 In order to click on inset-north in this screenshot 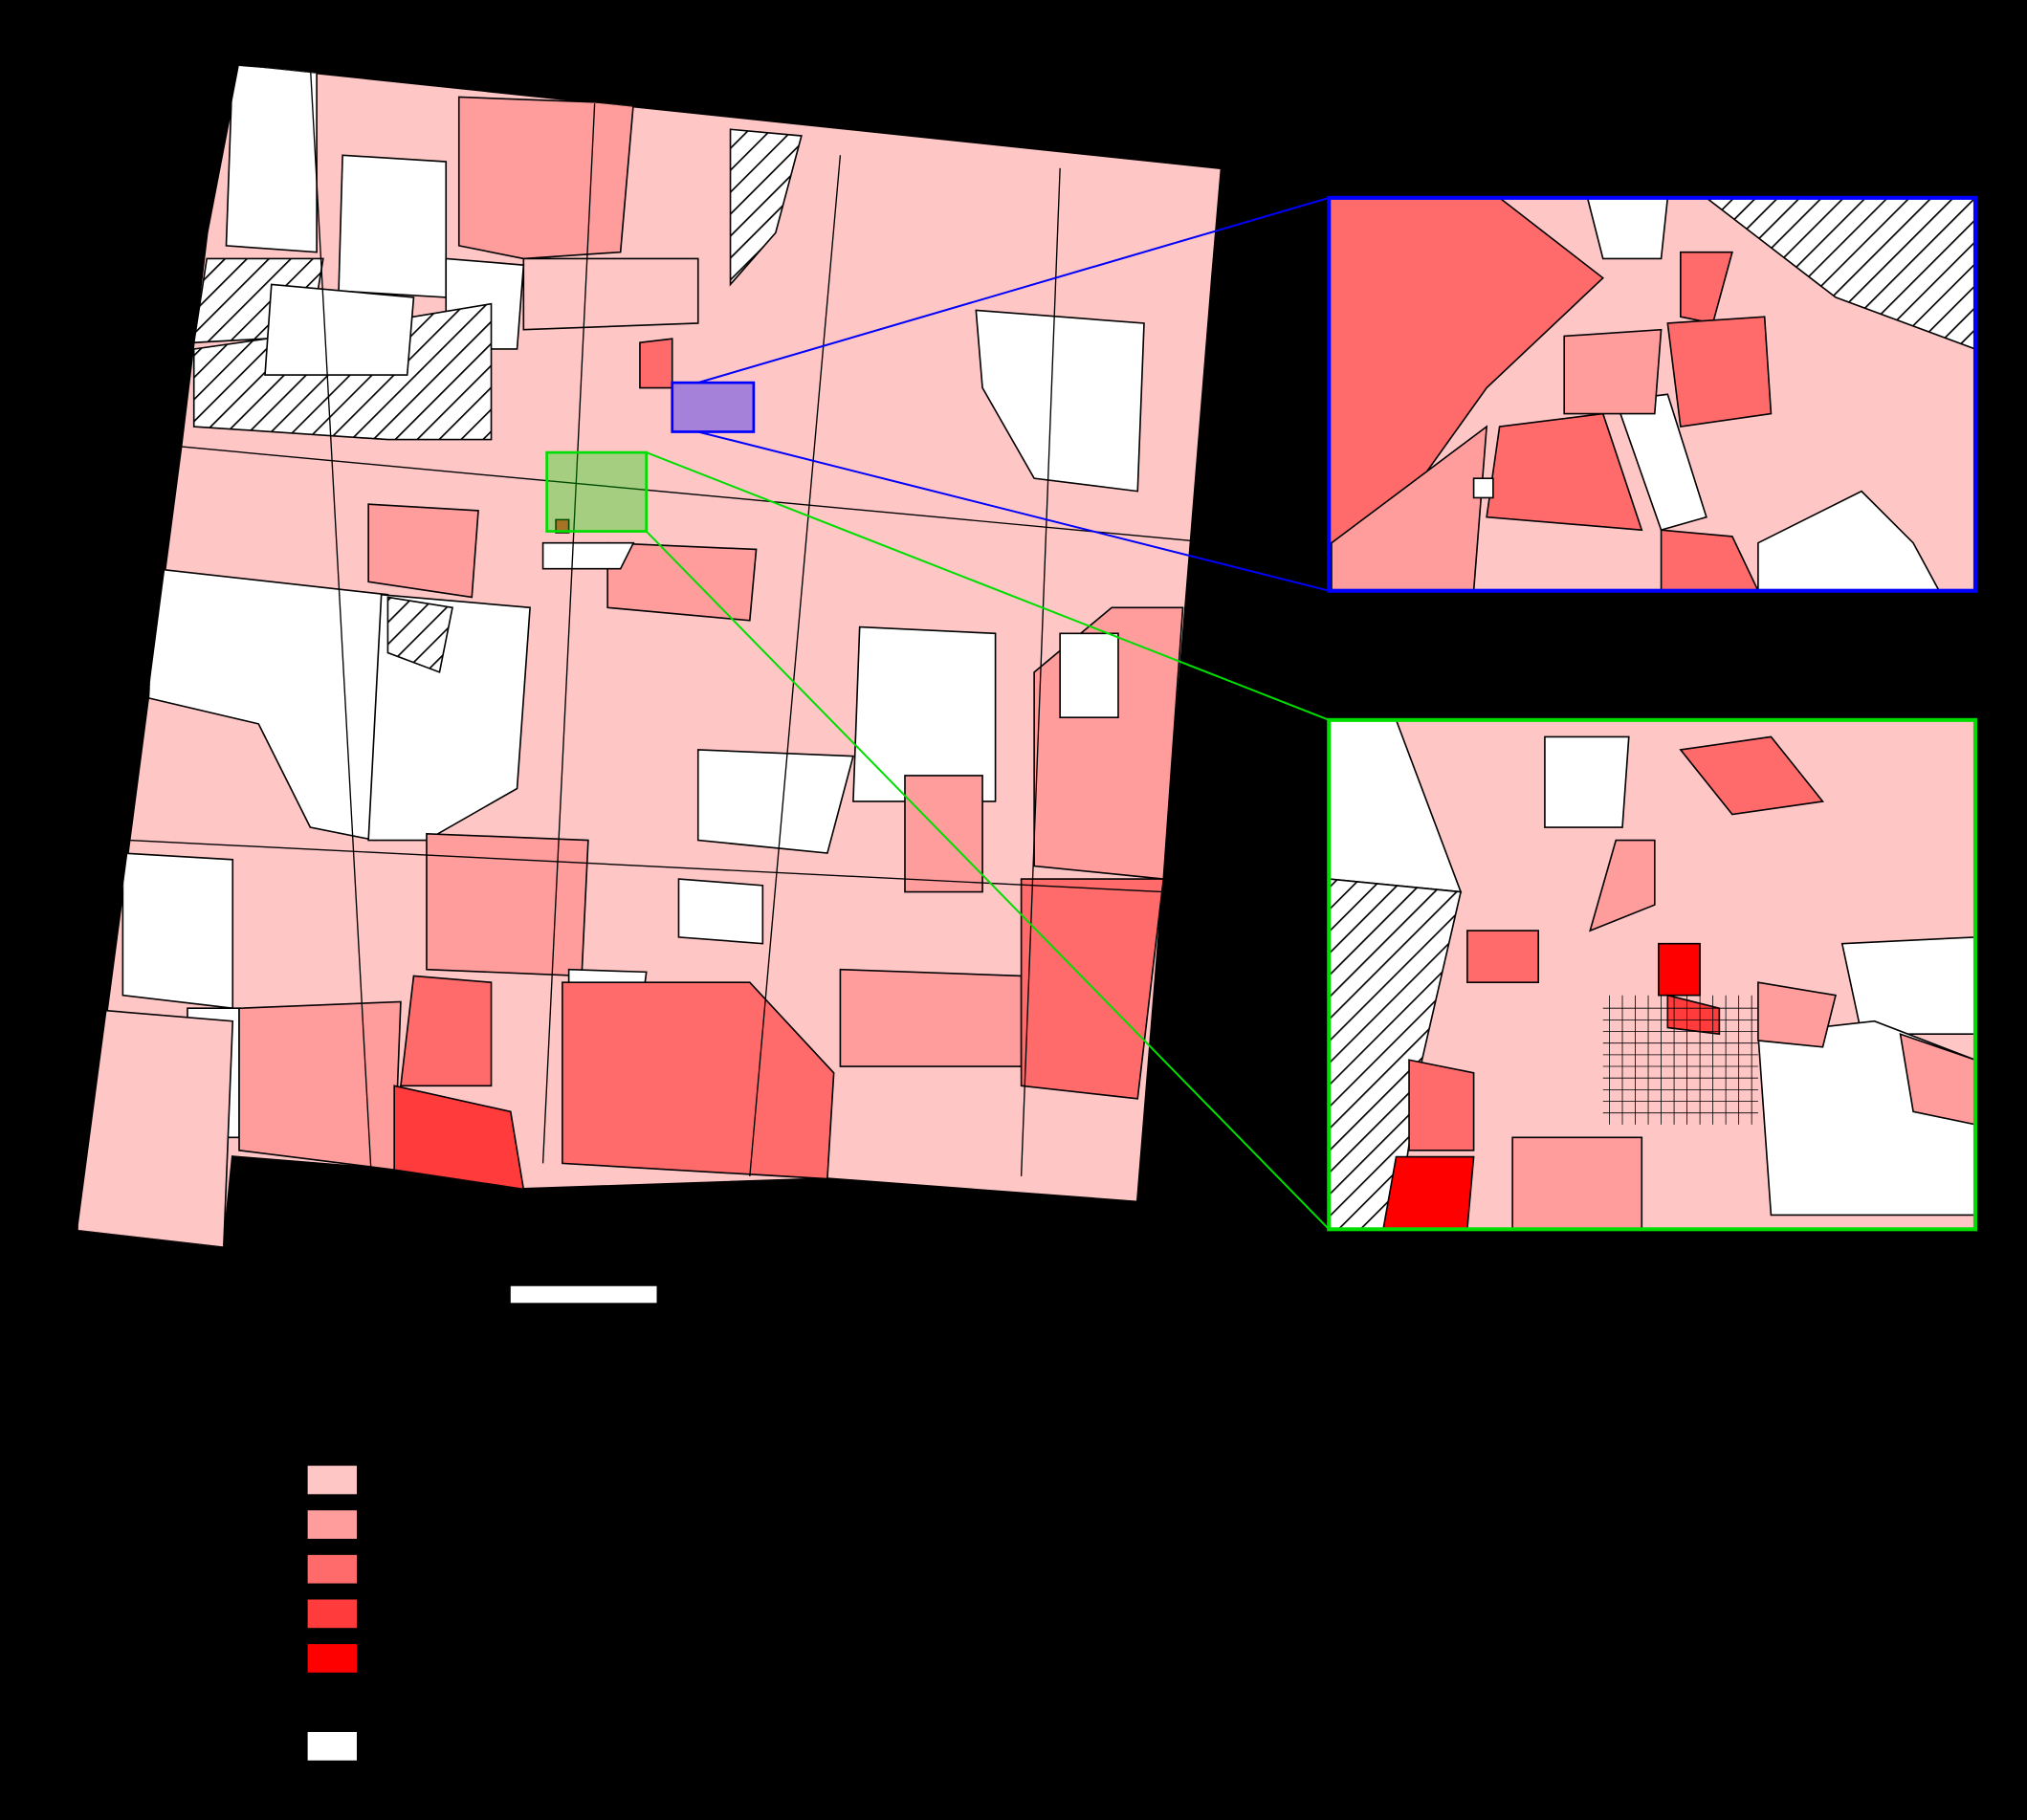, I will do `click(1652, 394)`.